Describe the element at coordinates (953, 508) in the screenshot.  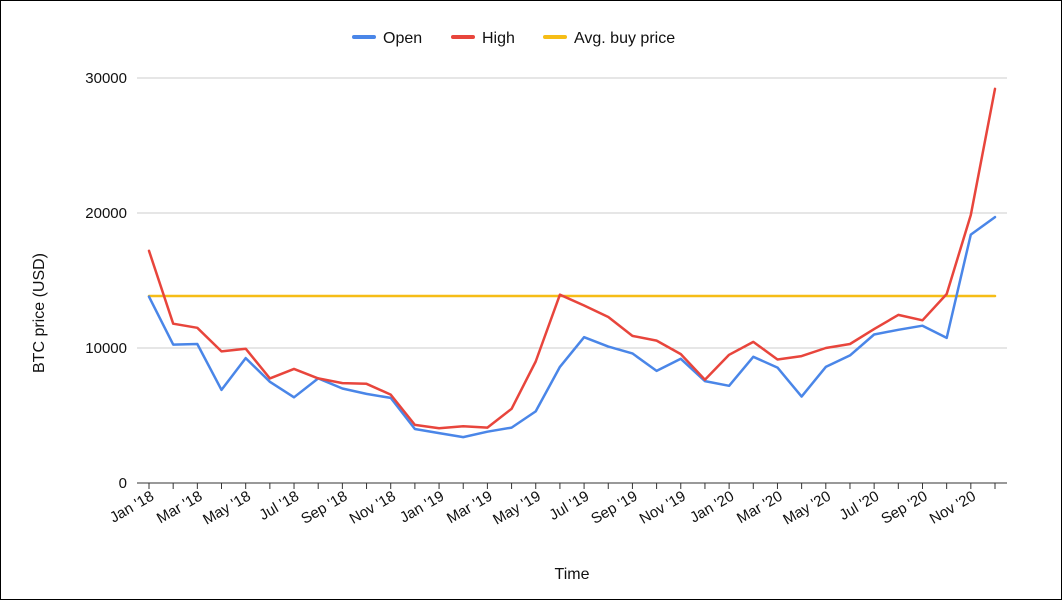
I see `x-tick-label: Nov '20` at that location.